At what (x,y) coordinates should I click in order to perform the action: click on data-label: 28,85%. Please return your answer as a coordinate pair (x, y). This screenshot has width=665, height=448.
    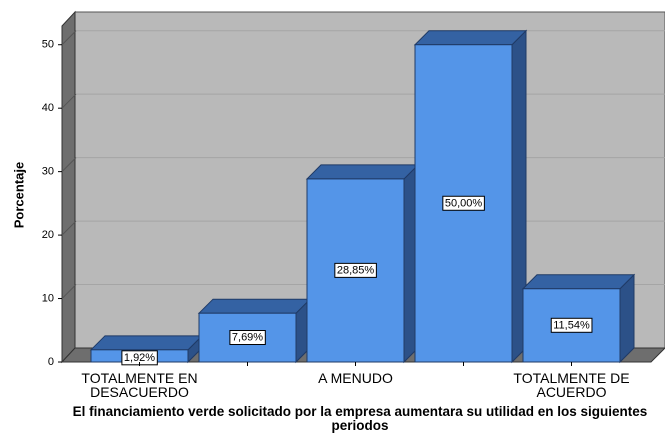
    Looking at the image, I should click on (356, 270).